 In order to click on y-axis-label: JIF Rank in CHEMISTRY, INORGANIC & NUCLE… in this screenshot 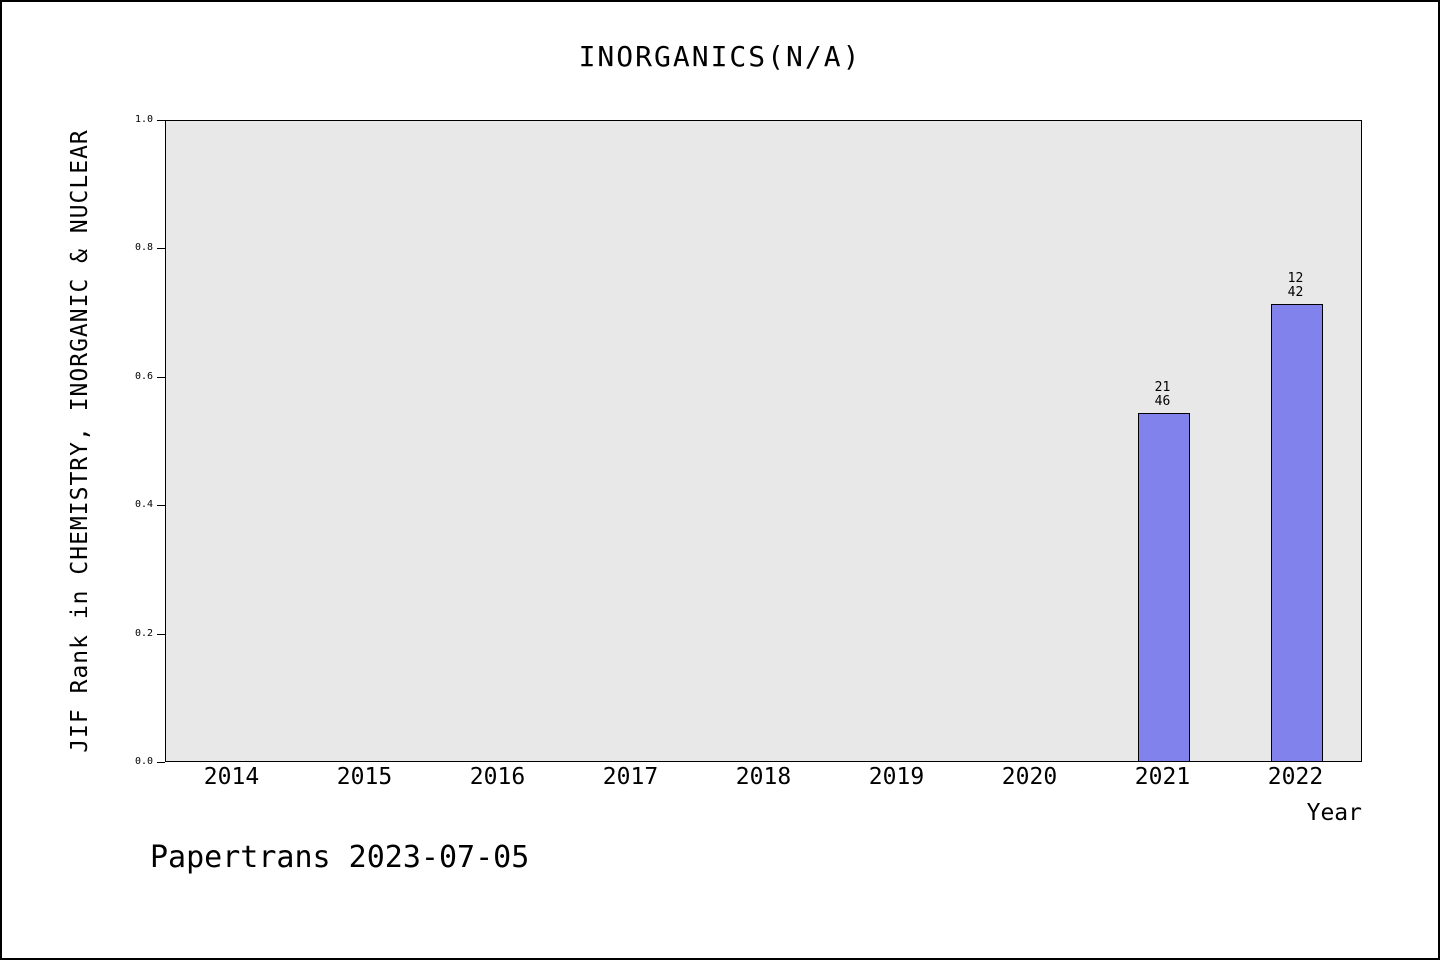, I will do `click(80, 441)`.